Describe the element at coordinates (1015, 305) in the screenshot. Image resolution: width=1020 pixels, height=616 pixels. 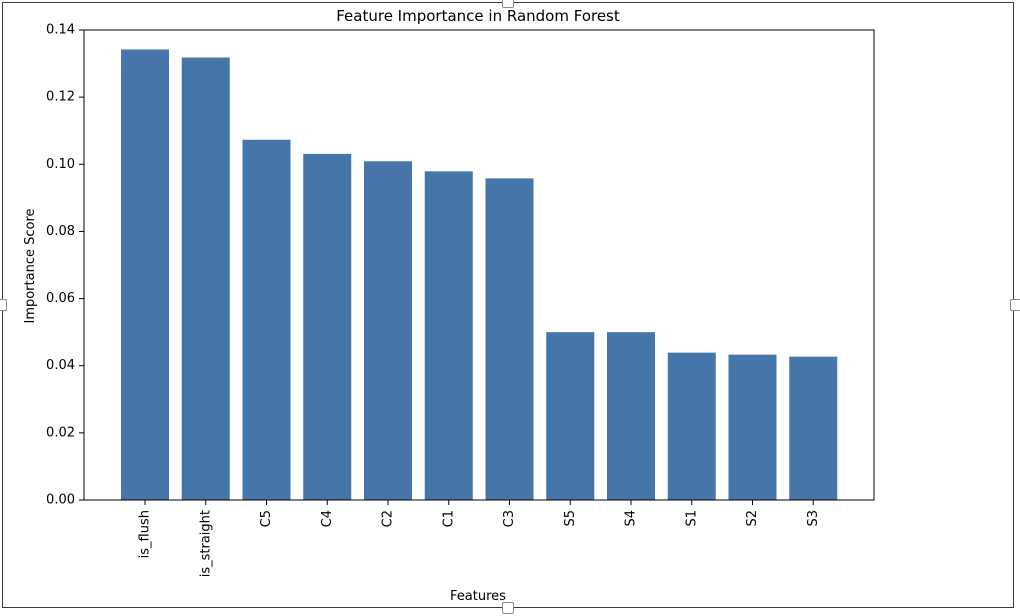
I see `resize-handle-right` at that location.